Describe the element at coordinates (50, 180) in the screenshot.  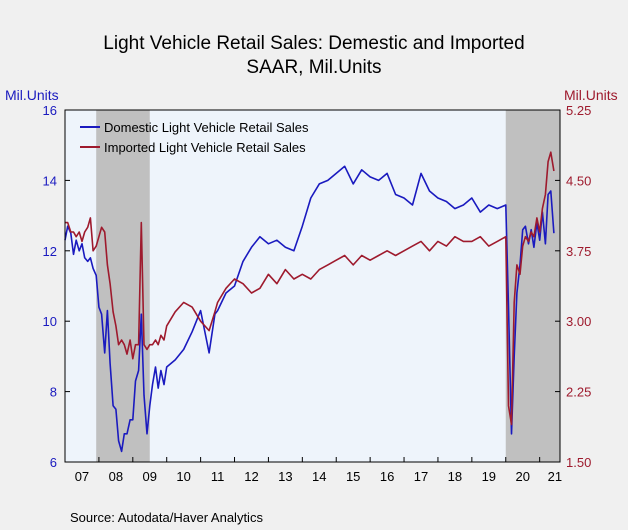
I see `left-tick-label-4: 14` at that location.